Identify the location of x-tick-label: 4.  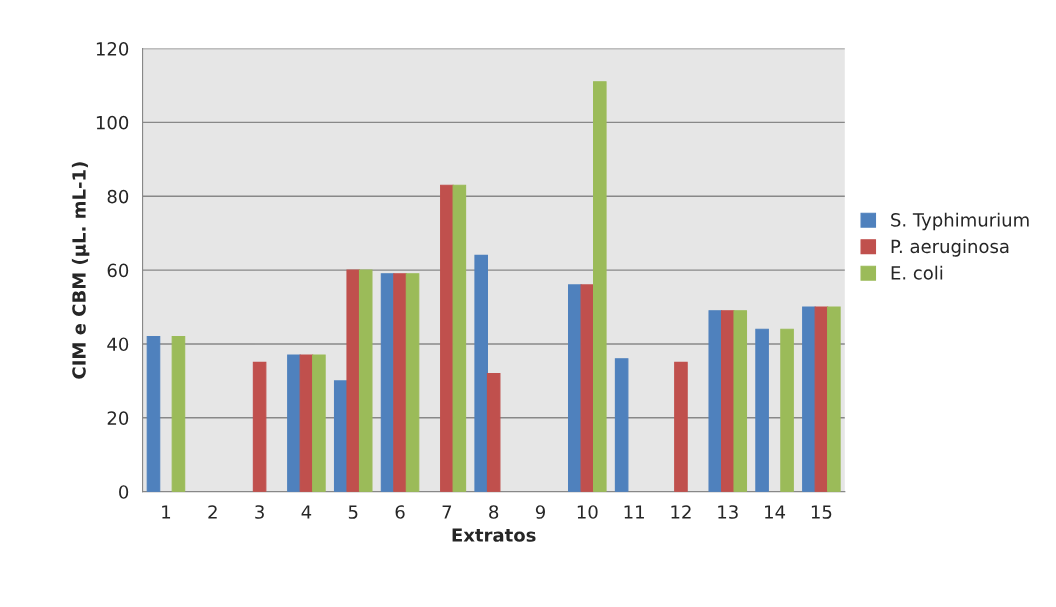
(306, 512).